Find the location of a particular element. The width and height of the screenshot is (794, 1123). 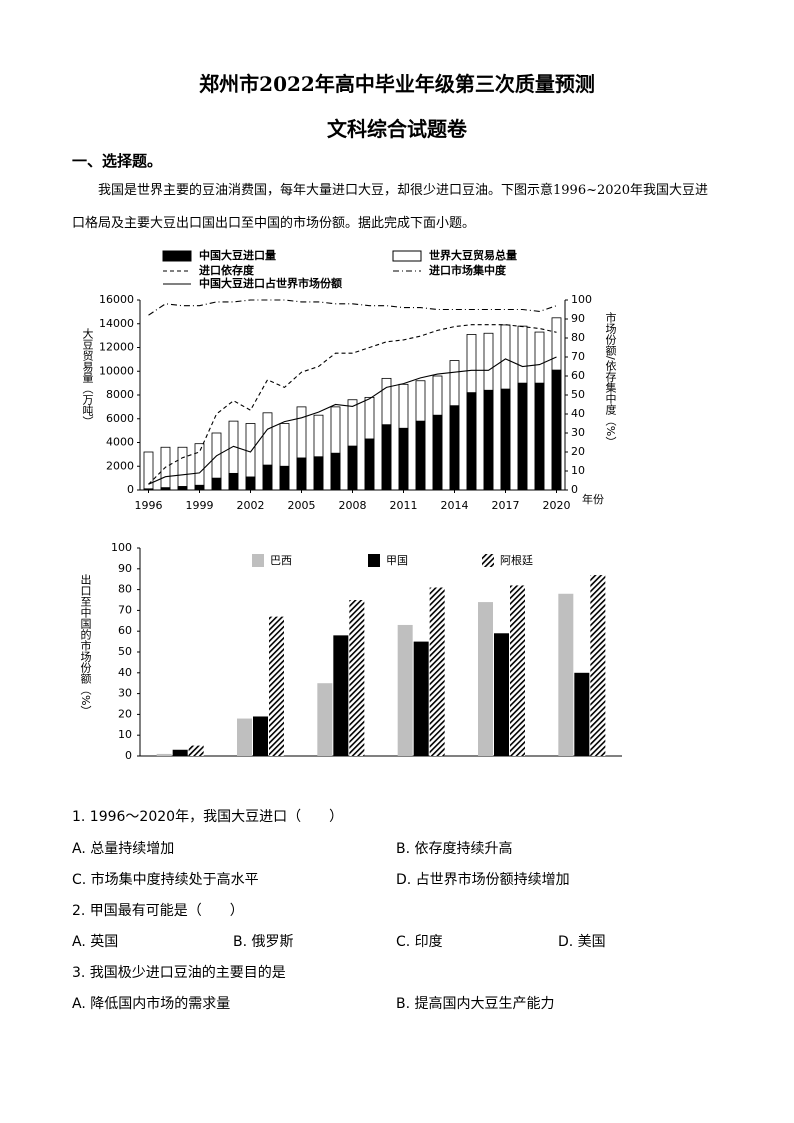

x-tick-label: 2011 is located at coordinates (404, 505).